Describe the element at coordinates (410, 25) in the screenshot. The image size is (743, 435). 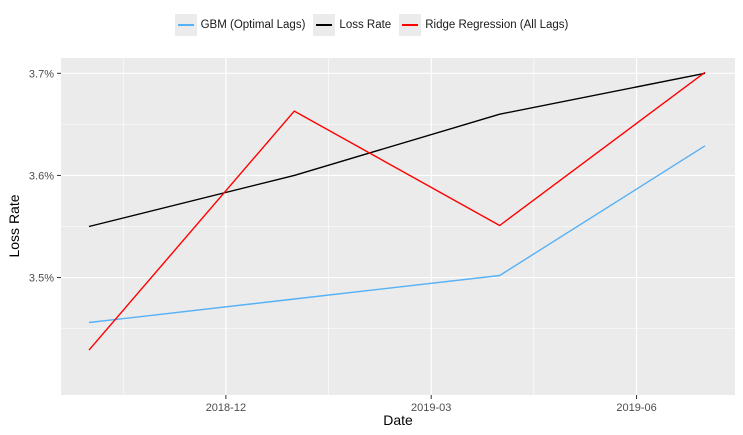
I see `legend-key-ridge` at that location.